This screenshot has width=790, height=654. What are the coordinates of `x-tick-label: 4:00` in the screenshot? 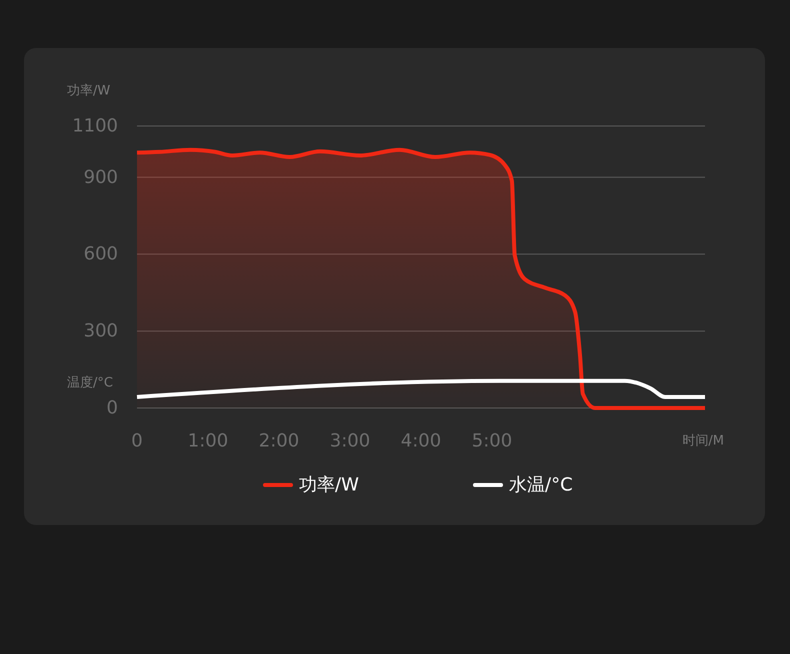 It's located at (421, 441).